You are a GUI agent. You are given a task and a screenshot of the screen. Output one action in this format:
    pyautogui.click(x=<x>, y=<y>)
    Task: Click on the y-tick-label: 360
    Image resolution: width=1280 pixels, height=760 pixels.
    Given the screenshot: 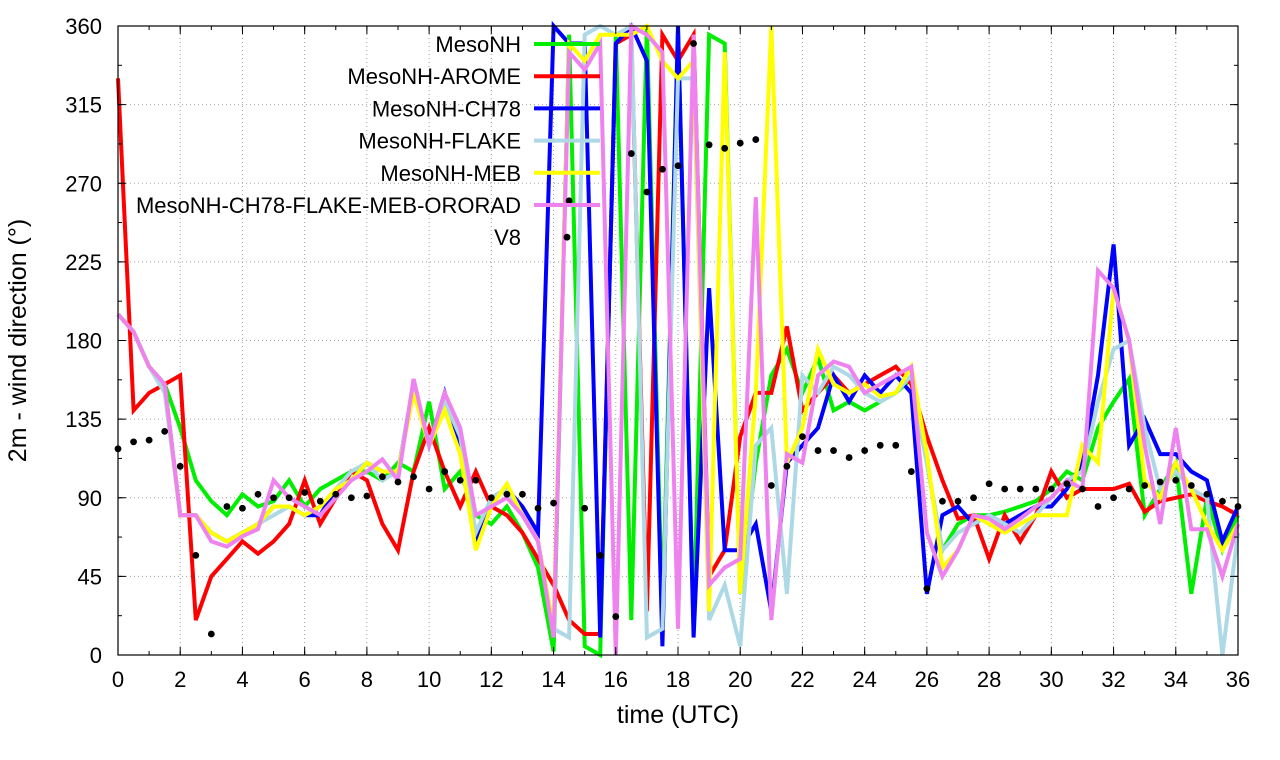 What is the action you would take?
    pyautogui.click(x=83, y=26)
    